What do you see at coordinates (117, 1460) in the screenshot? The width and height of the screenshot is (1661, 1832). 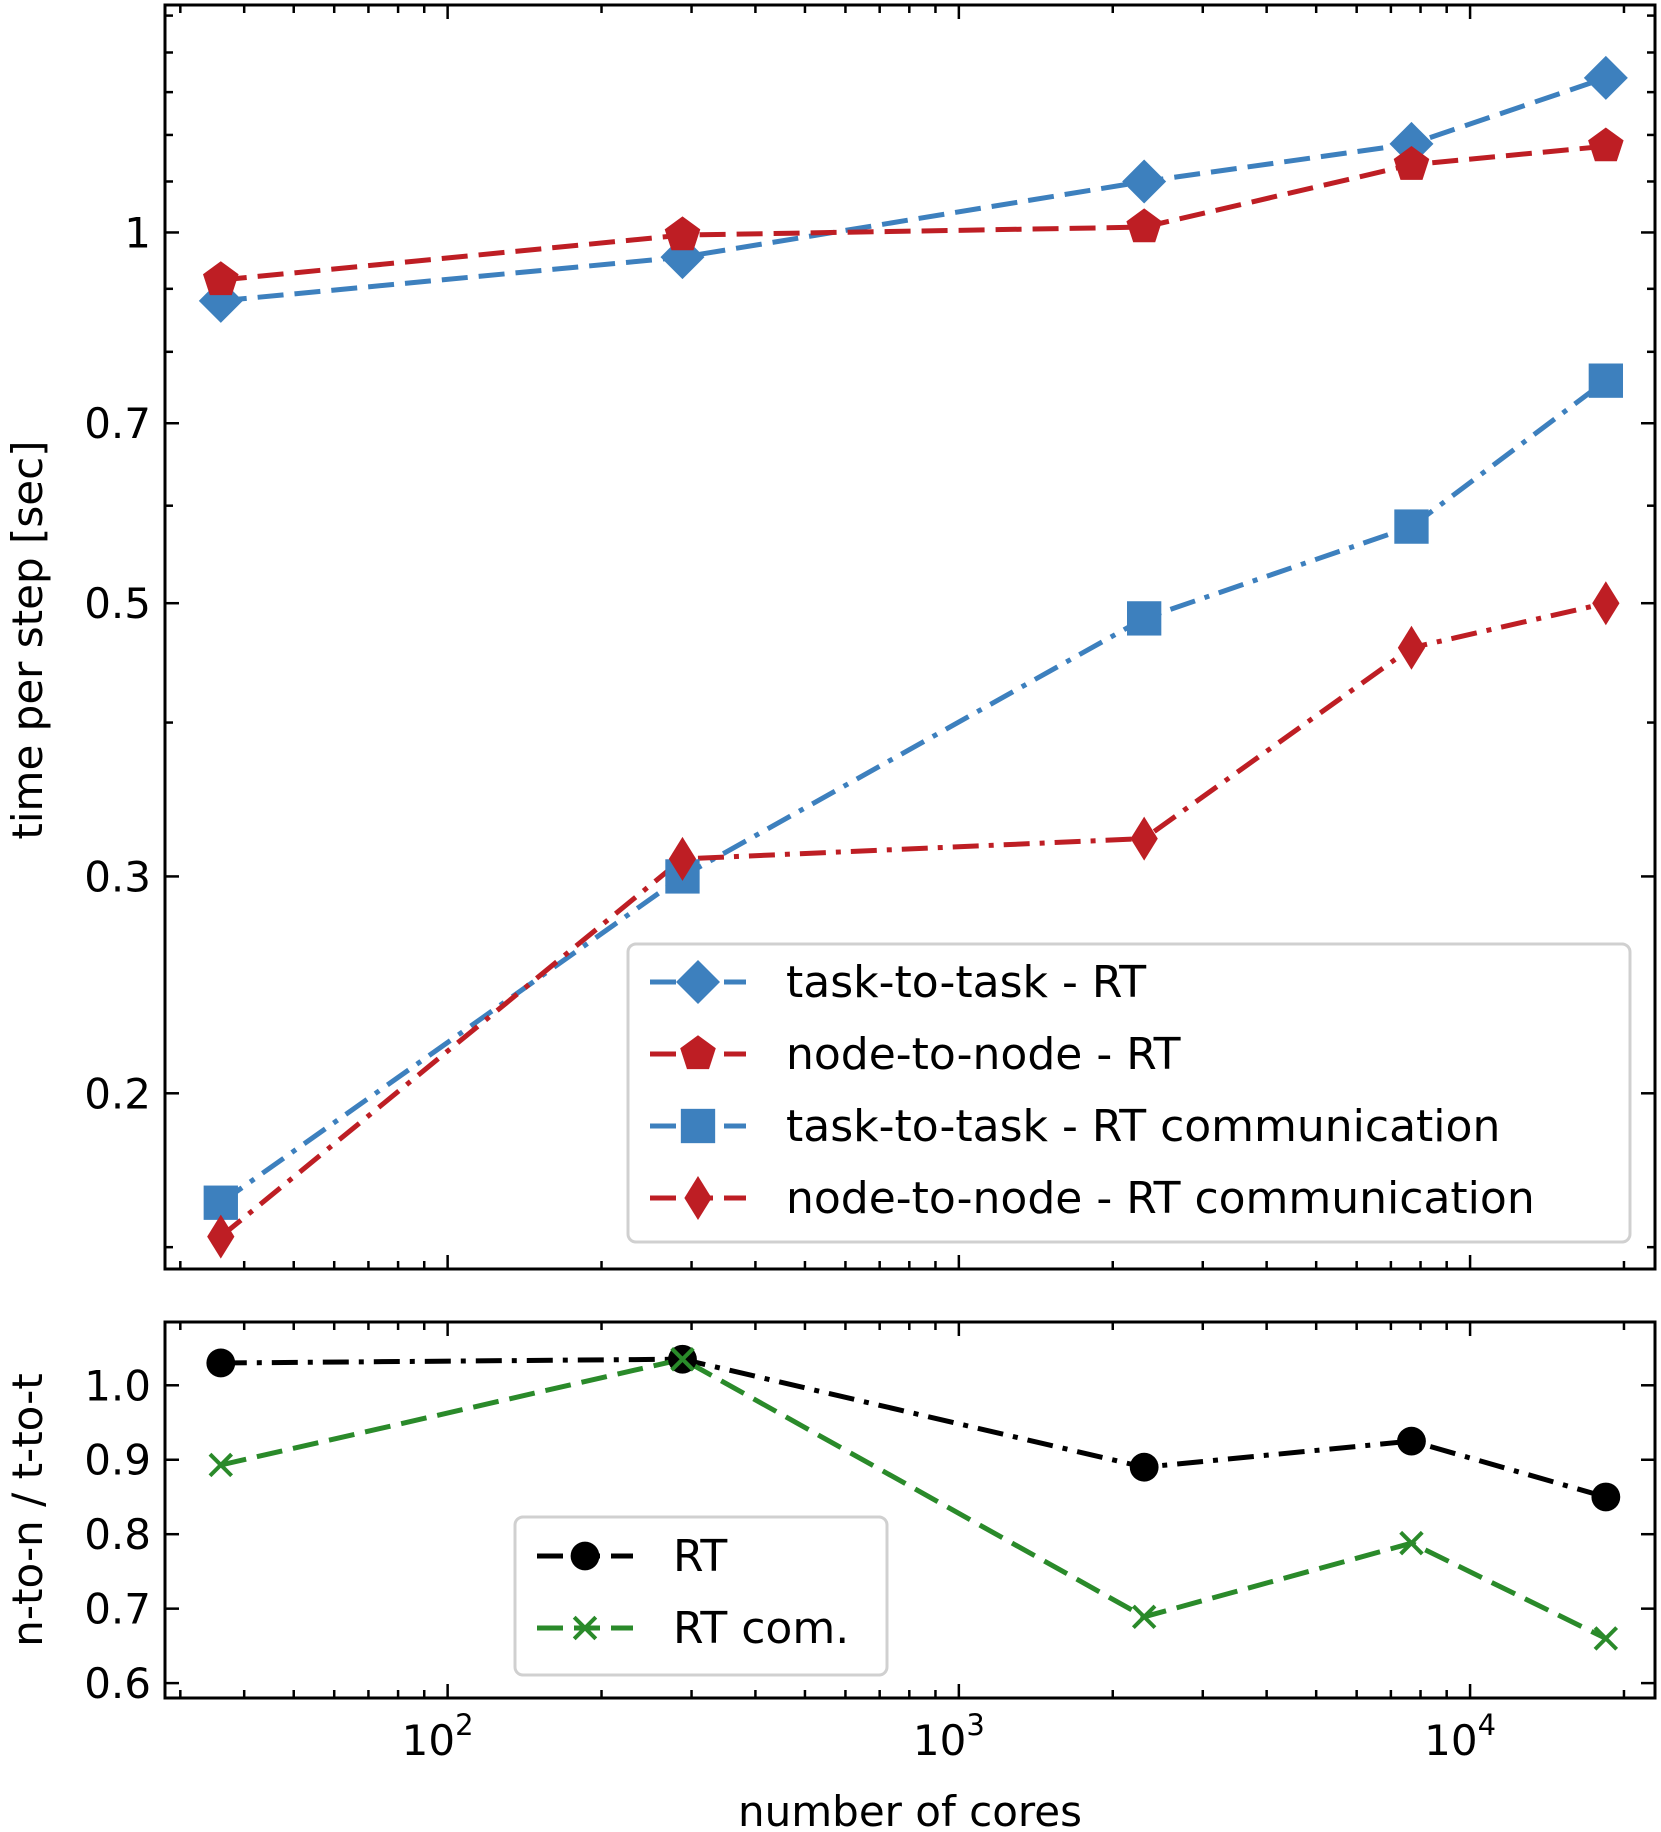 I see `bottom-y-tick-label: 0.9` at bounding box center [117, 1460].